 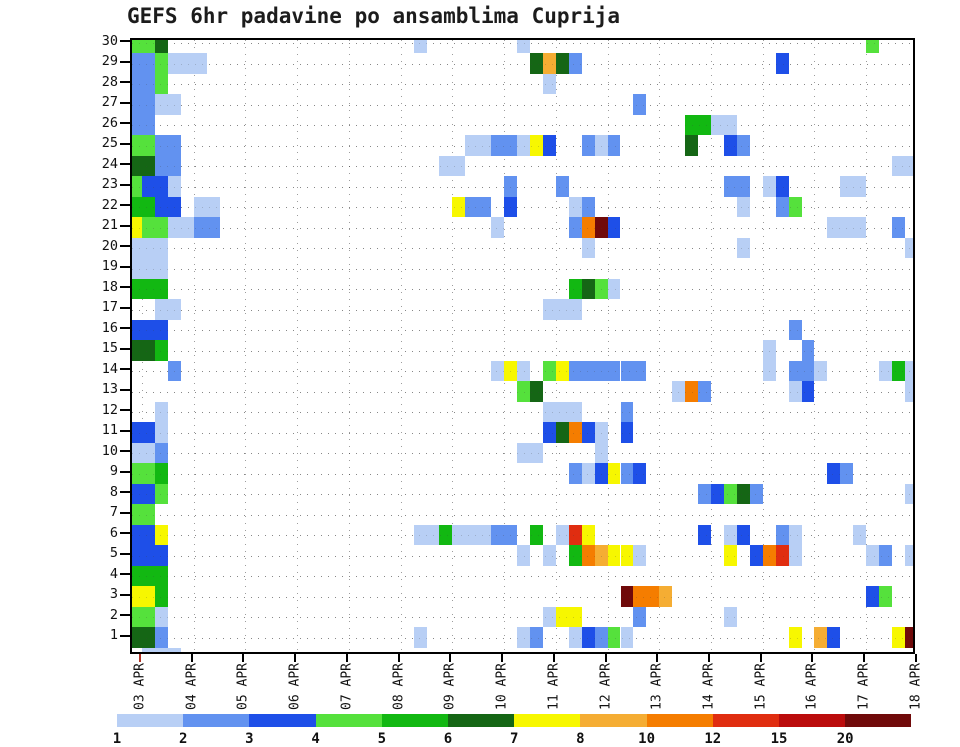 I want to click on colorbar-label: 3, so click(x=249, y=739).